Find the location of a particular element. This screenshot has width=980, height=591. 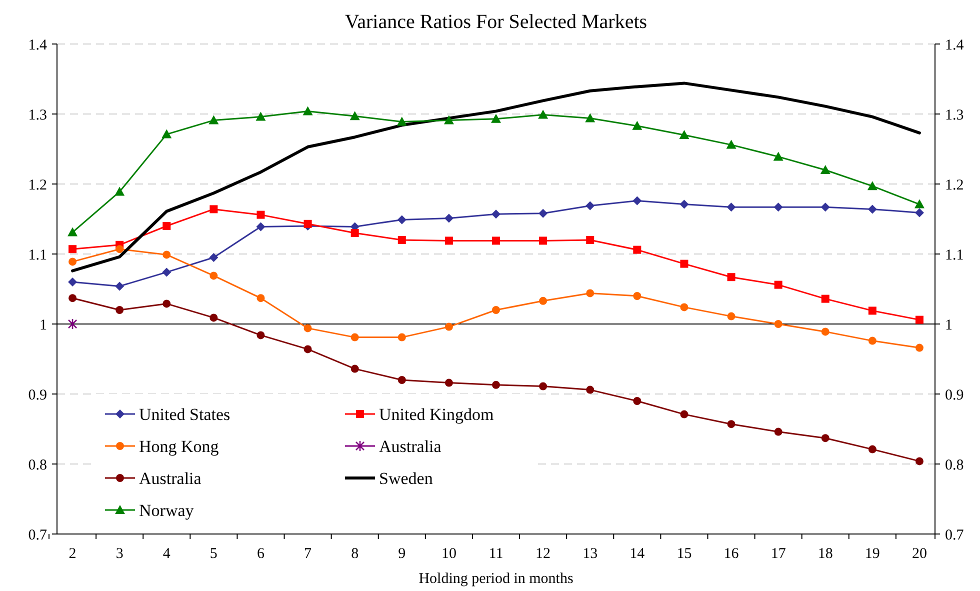

y2-tick-label: 1.3 is located at coordinates (954, 115).